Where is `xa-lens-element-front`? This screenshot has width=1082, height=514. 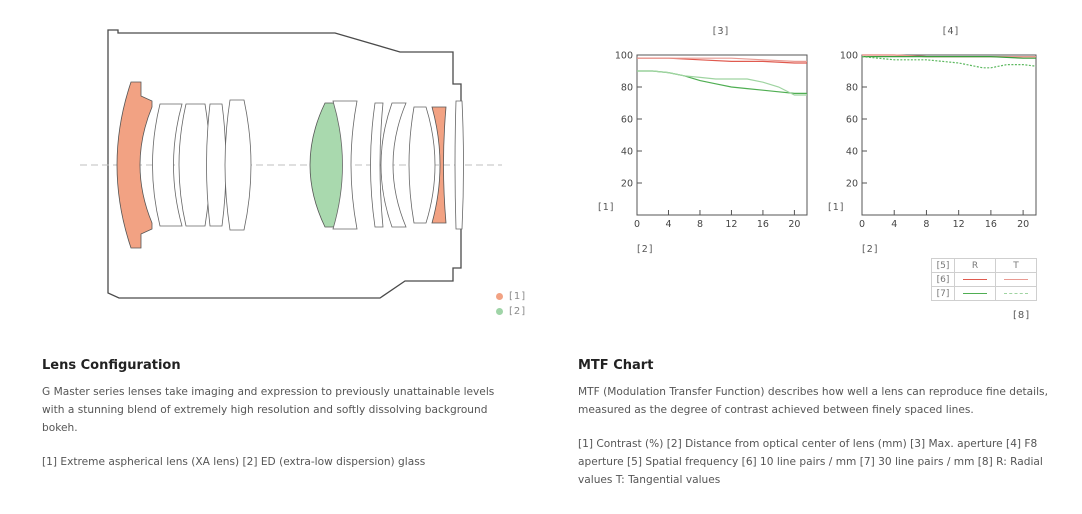 xa-lens-element-front is located at coordinates (134, 165).